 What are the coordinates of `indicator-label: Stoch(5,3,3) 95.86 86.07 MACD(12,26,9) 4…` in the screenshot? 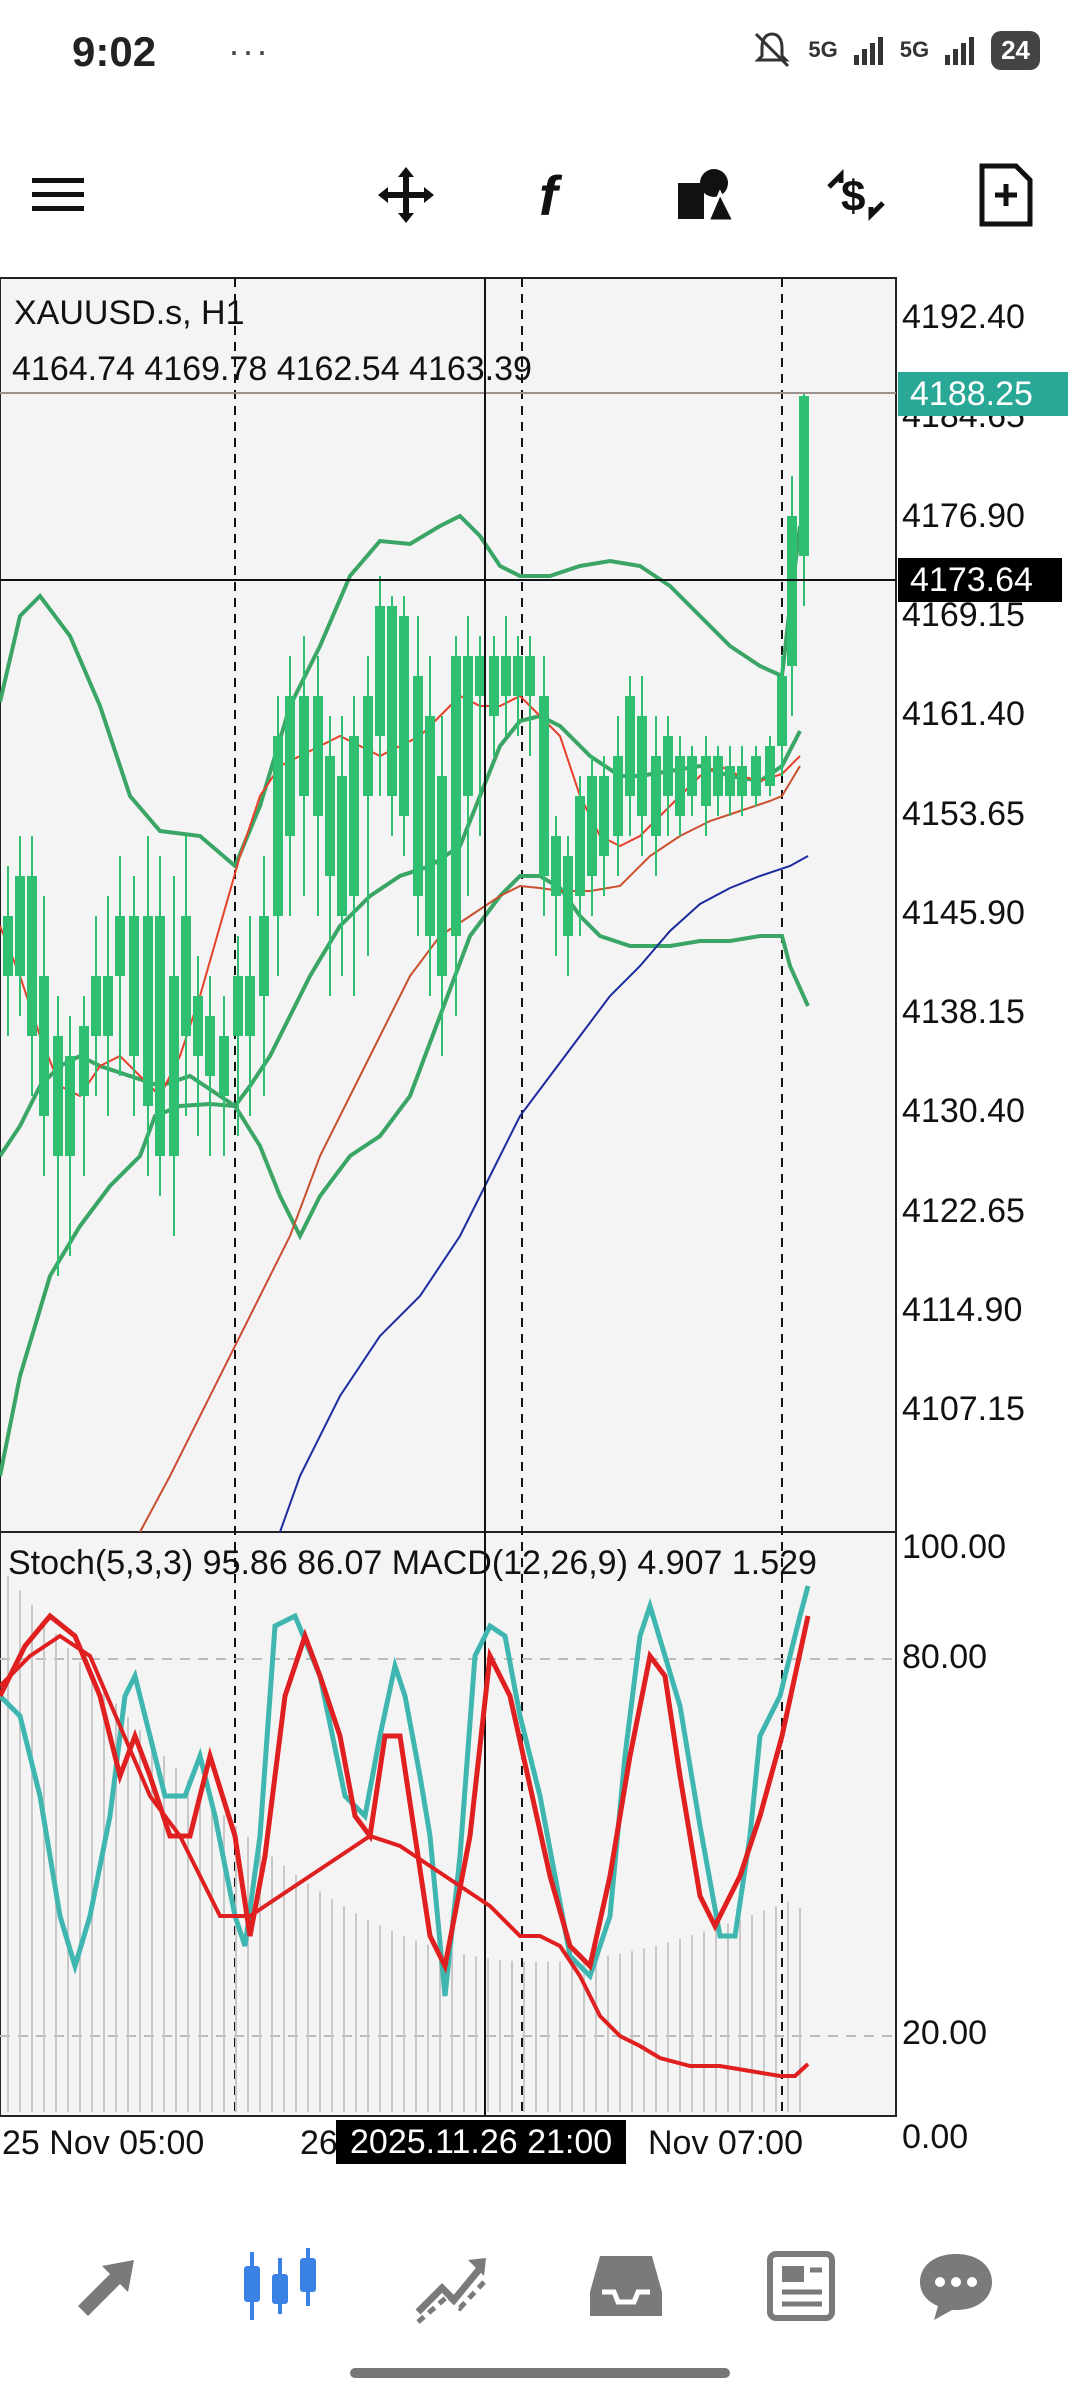 It's located at (412, 1563).